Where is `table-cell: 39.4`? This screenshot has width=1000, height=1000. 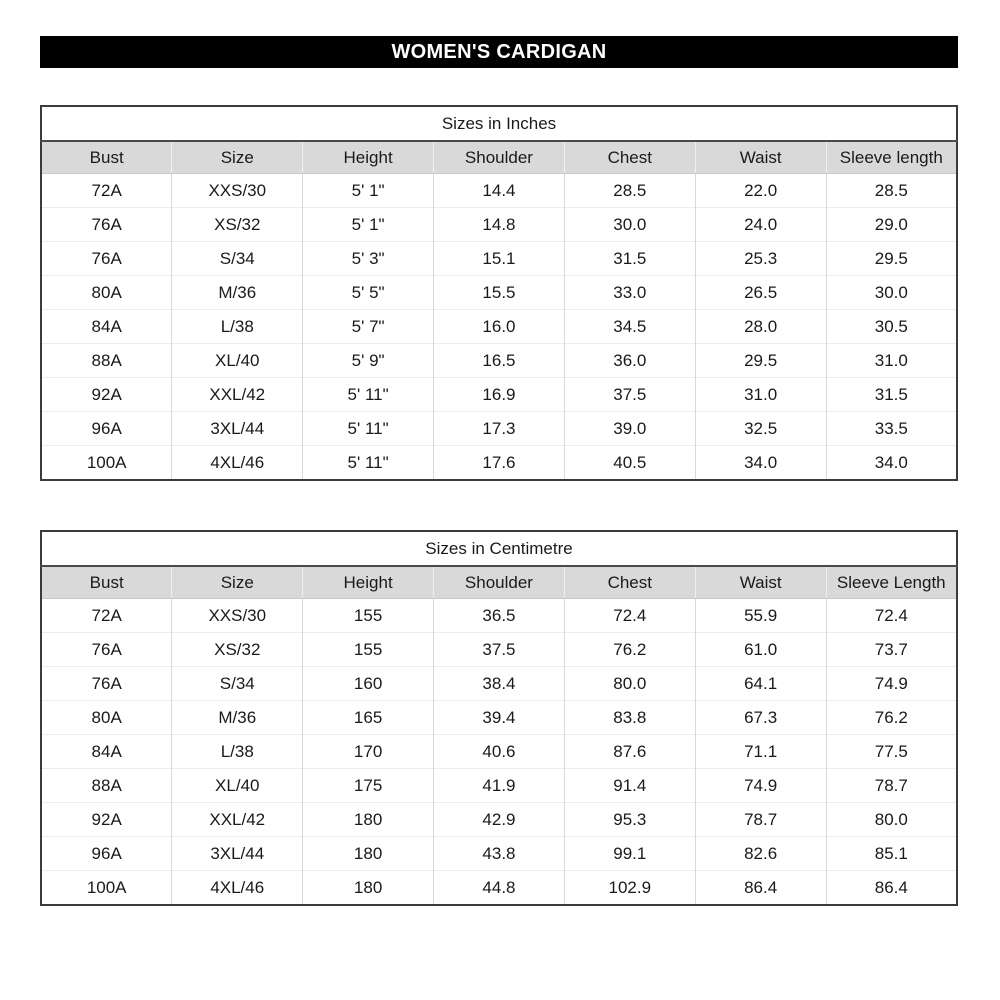
table-cell: 39.4 is located at coordinates (499, 717).